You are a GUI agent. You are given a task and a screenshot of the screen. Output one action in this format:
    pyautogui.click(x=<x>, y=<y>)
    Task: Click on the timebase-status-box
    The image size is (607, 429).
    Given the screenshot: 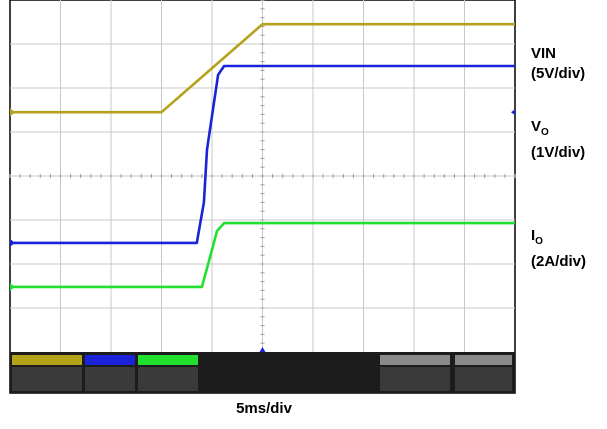 What is the action you would take?
    pyautogui.click(x=415, y=379)
    